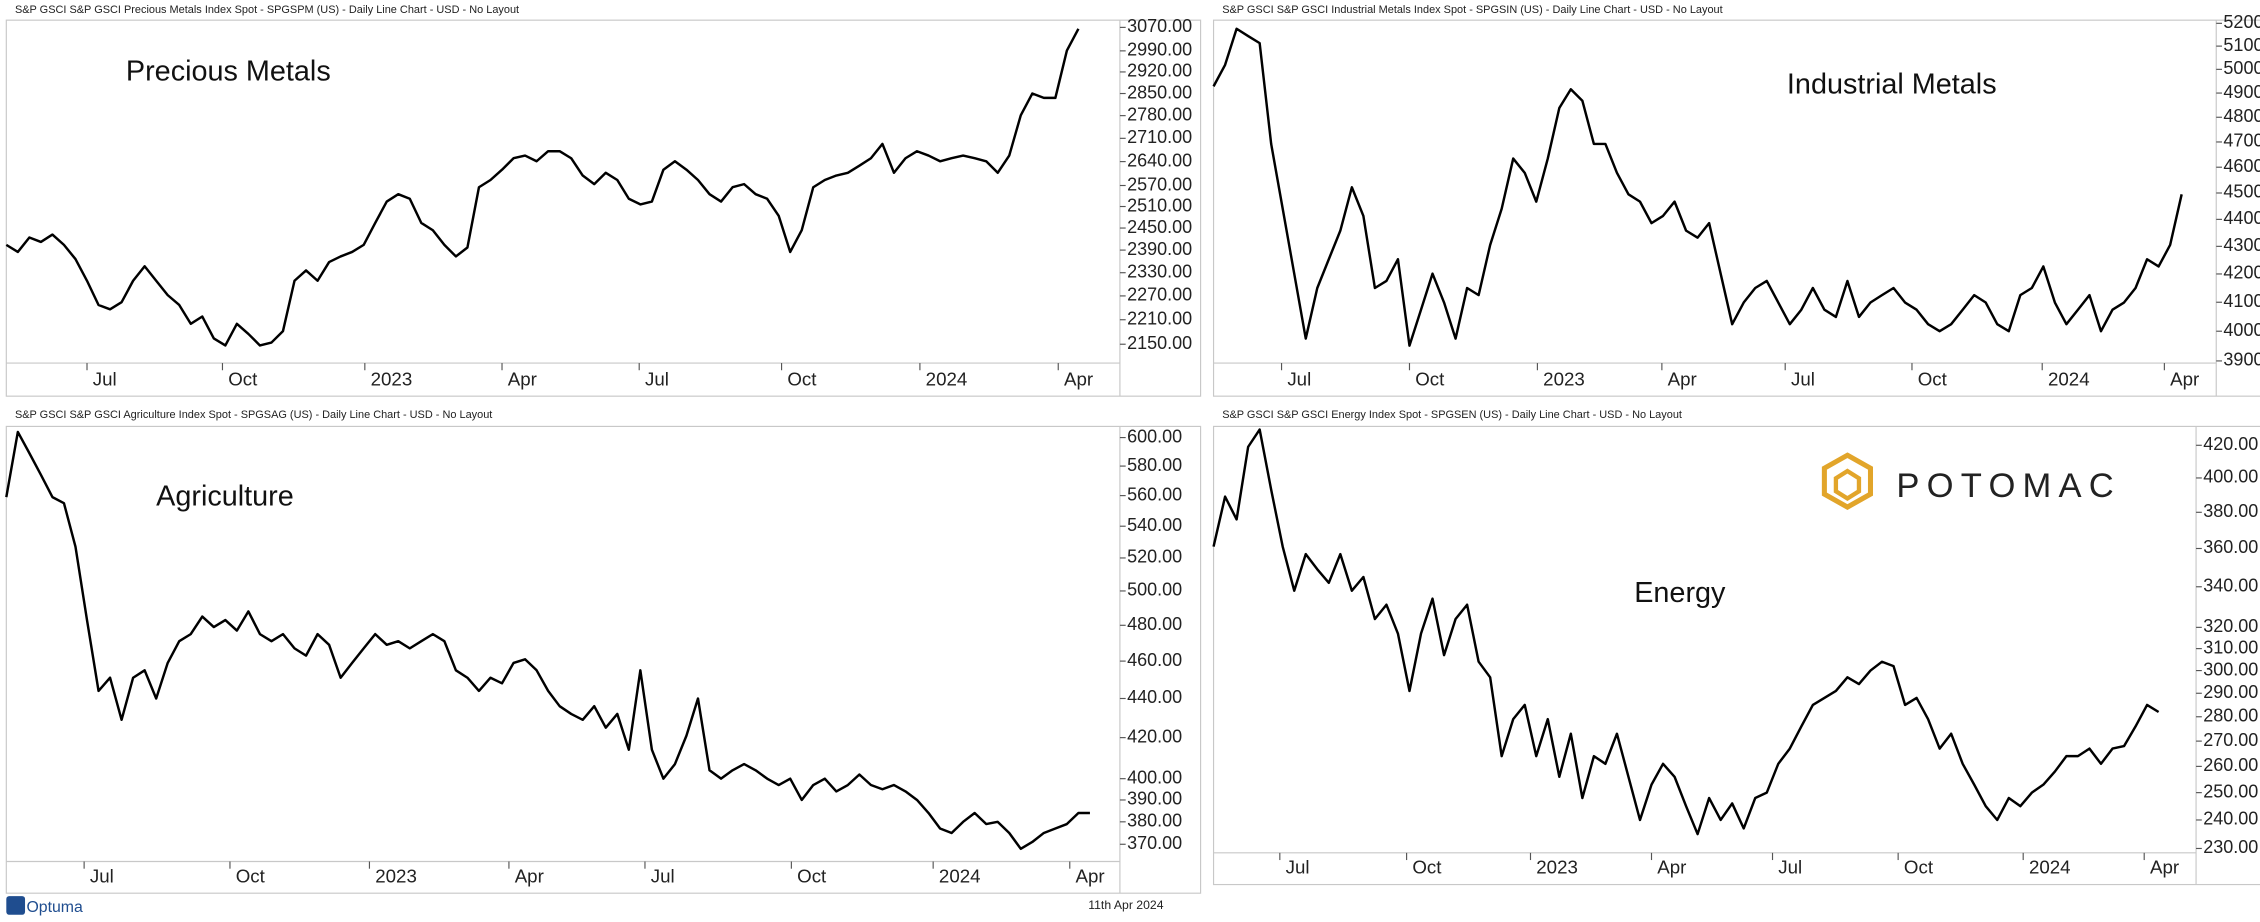  Describe the element at coordinates (1154, 624) in the screenshot. I see `y-tick-label: 480.00` at that location.